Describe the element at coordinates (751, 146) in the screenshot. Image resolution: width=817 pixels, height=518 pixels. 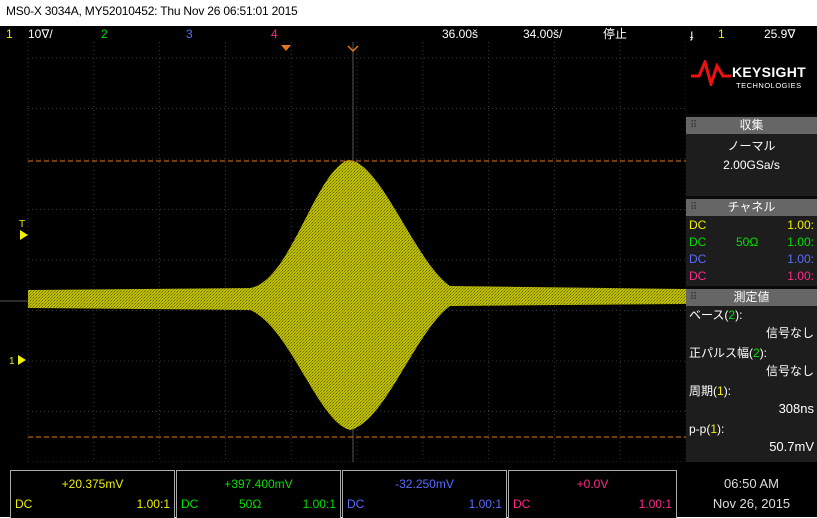
I see `acquisition-mode: ノーマル` at that location.